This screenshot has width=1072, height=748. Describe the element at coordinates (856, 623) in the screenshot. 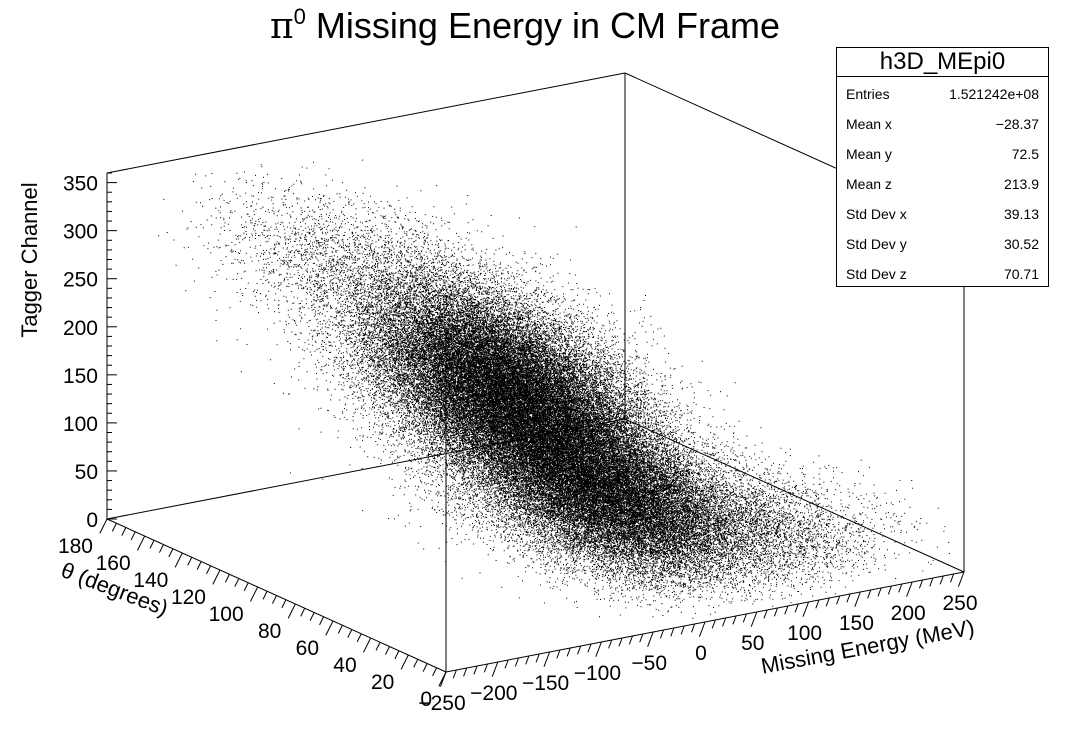

I see `x-tick-label: 150` at that location.